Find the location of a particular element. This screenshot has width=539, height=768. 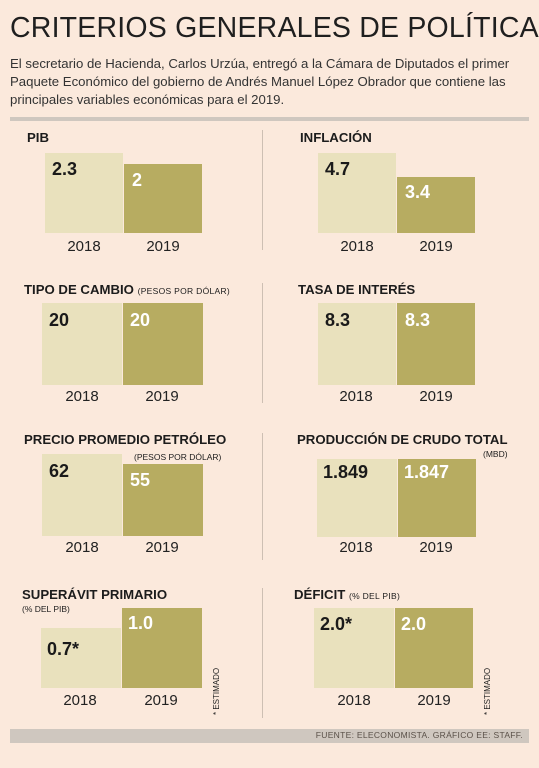

chart-title: DÉFICIT (% DEL PIB) is located at coordinates (347, 594).